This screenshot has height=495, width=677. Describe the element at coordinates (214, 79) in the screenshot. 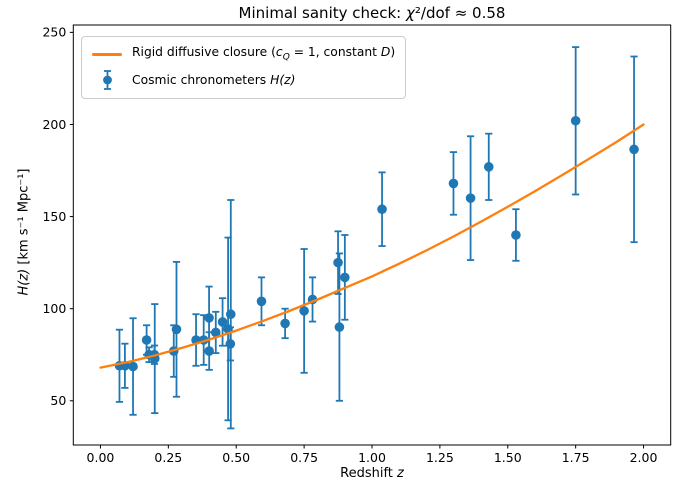

I see `legend-data-label: Cosmic chronometers H(z)` at that location.